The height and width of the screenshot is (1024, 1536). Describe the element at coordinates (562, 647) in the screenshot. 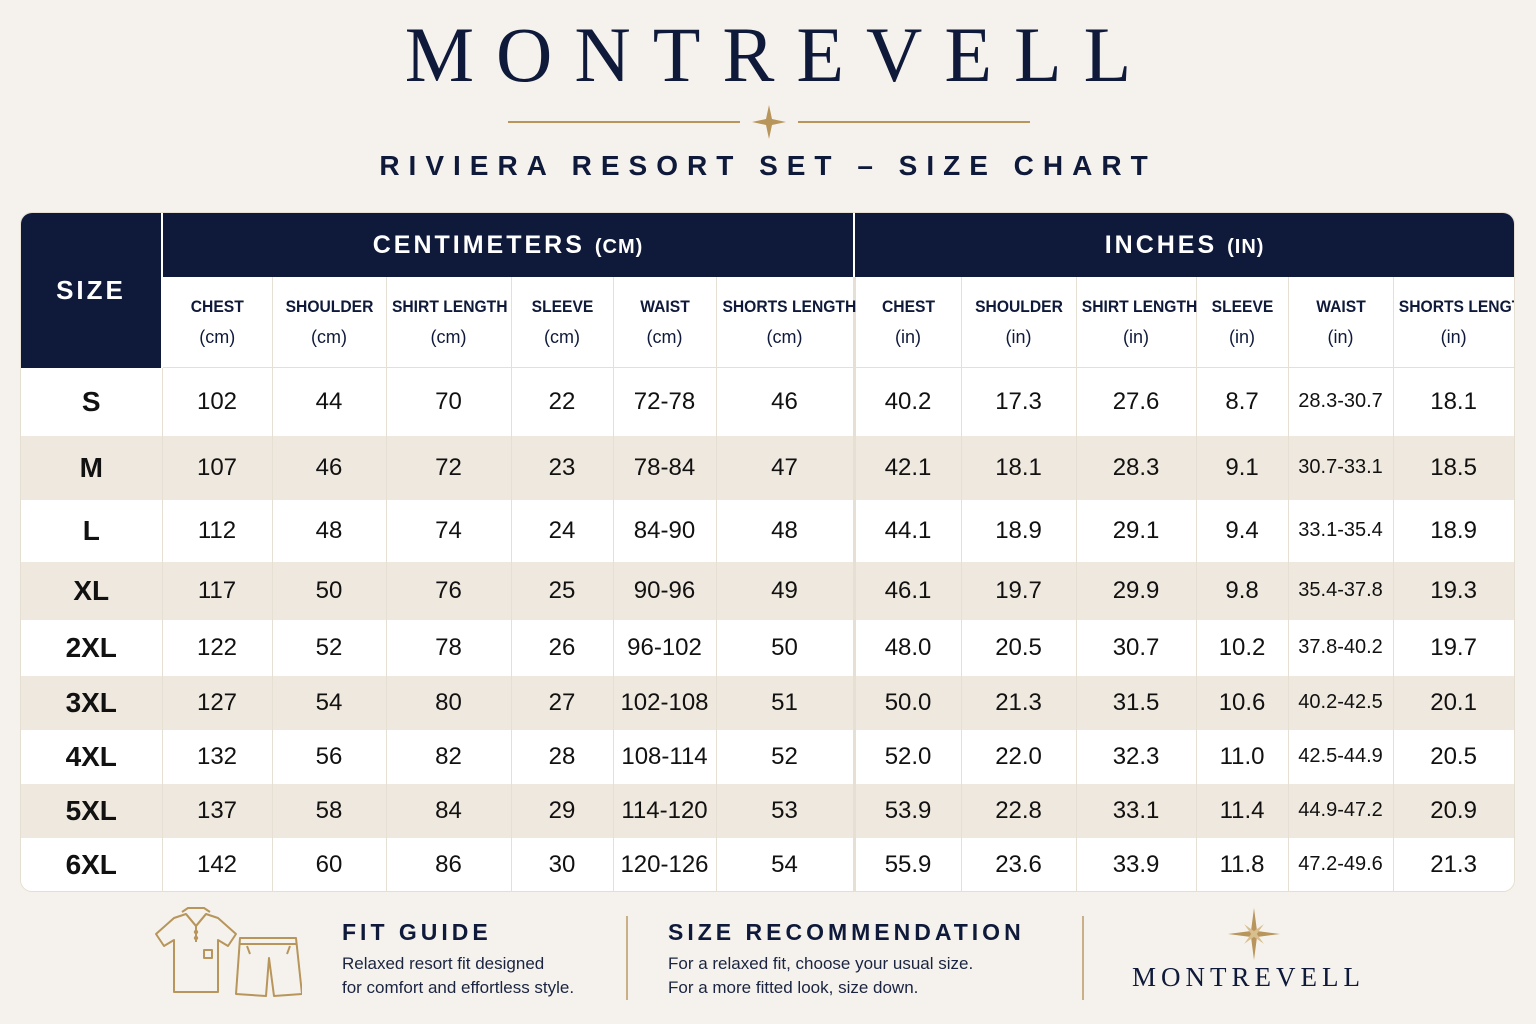

I see `cm-value-cell: 26` at that location.